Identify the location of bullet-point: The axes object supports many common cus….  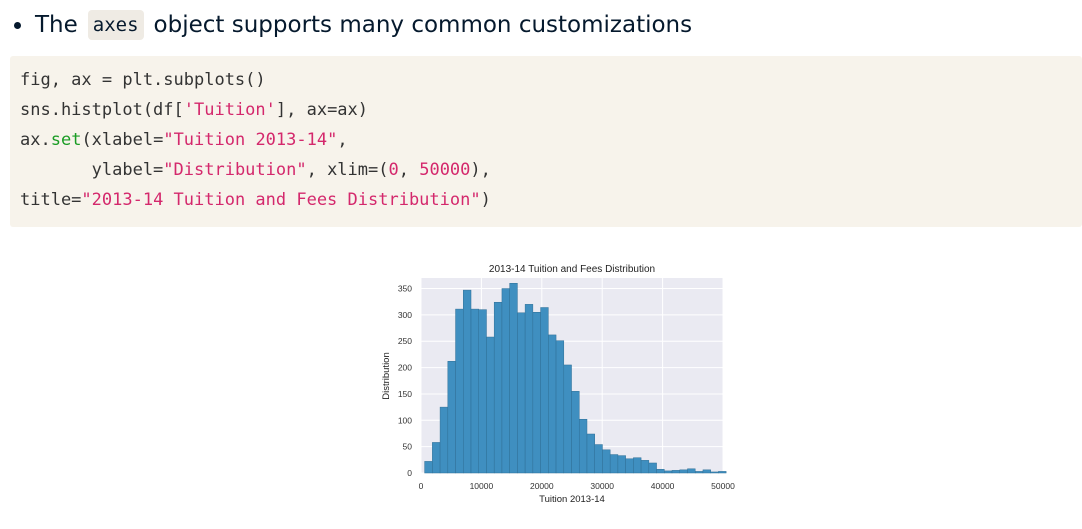
(353, 25).